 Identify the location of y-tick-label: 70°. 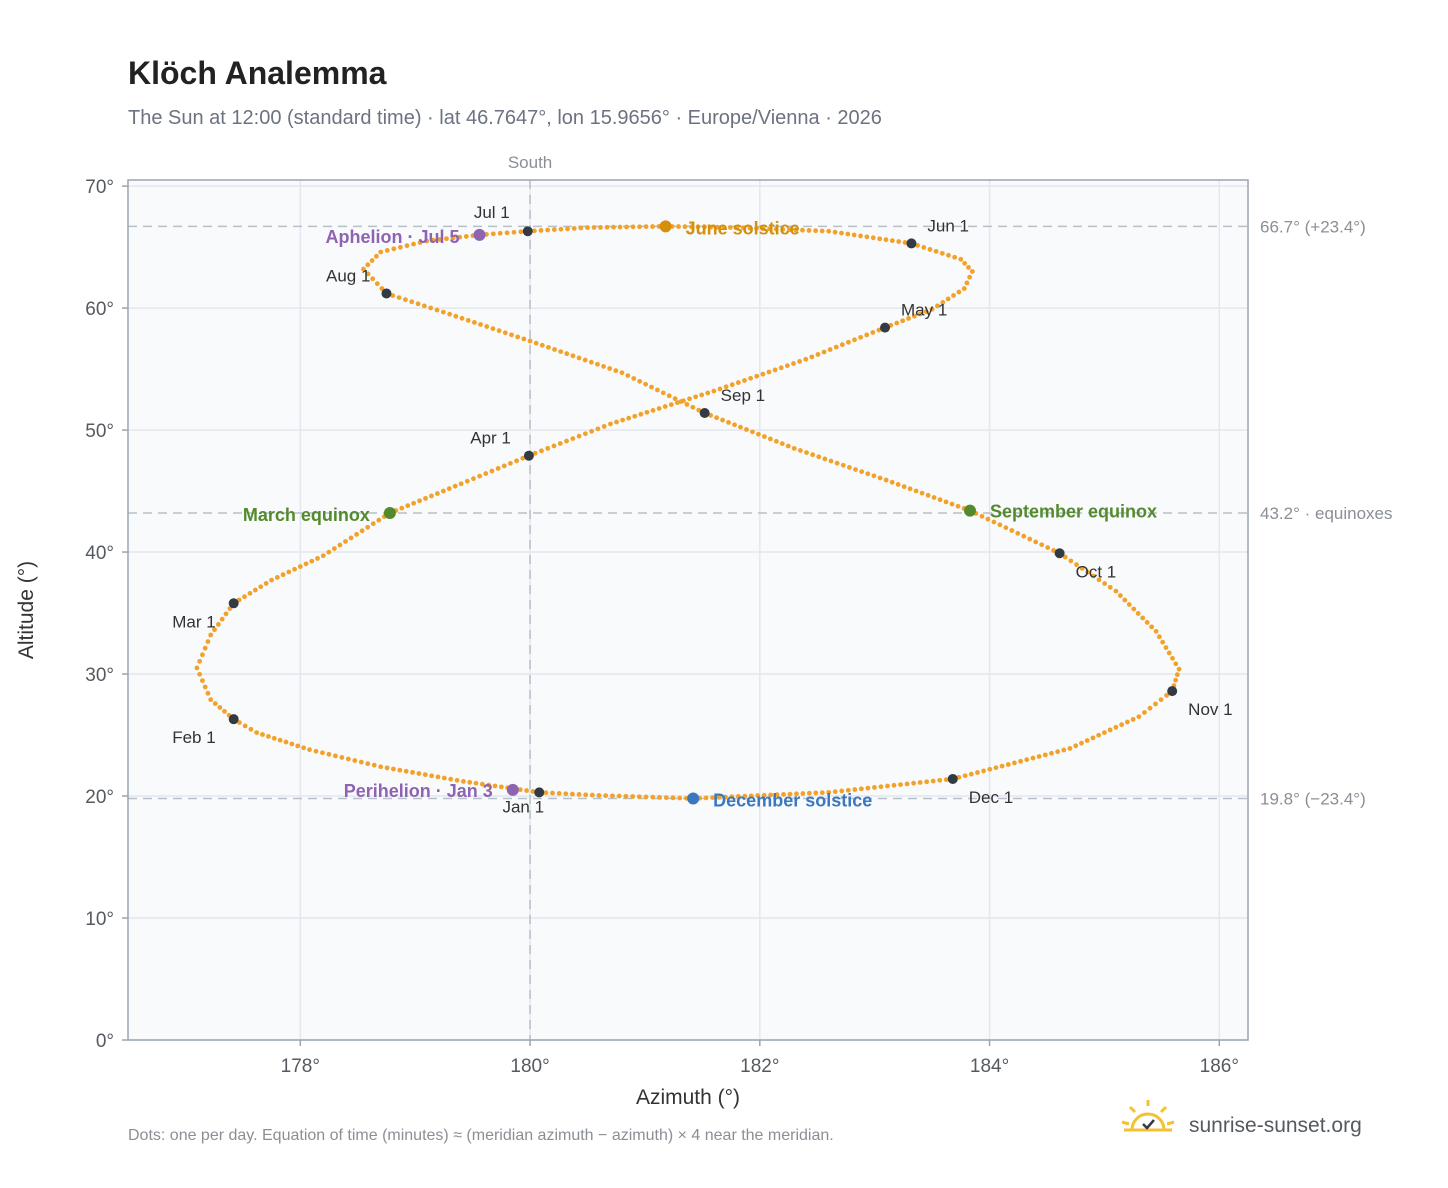
(99, 187).